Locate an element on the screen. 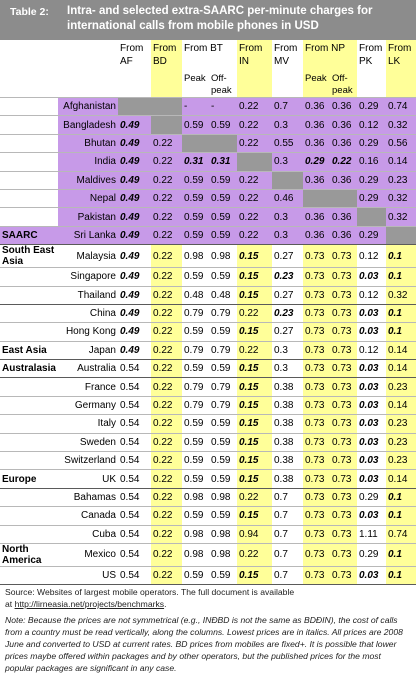 The width and height of the screenshot is (416, 691). cell-bt-p: 0.79 is located at coordinates (195, 387).